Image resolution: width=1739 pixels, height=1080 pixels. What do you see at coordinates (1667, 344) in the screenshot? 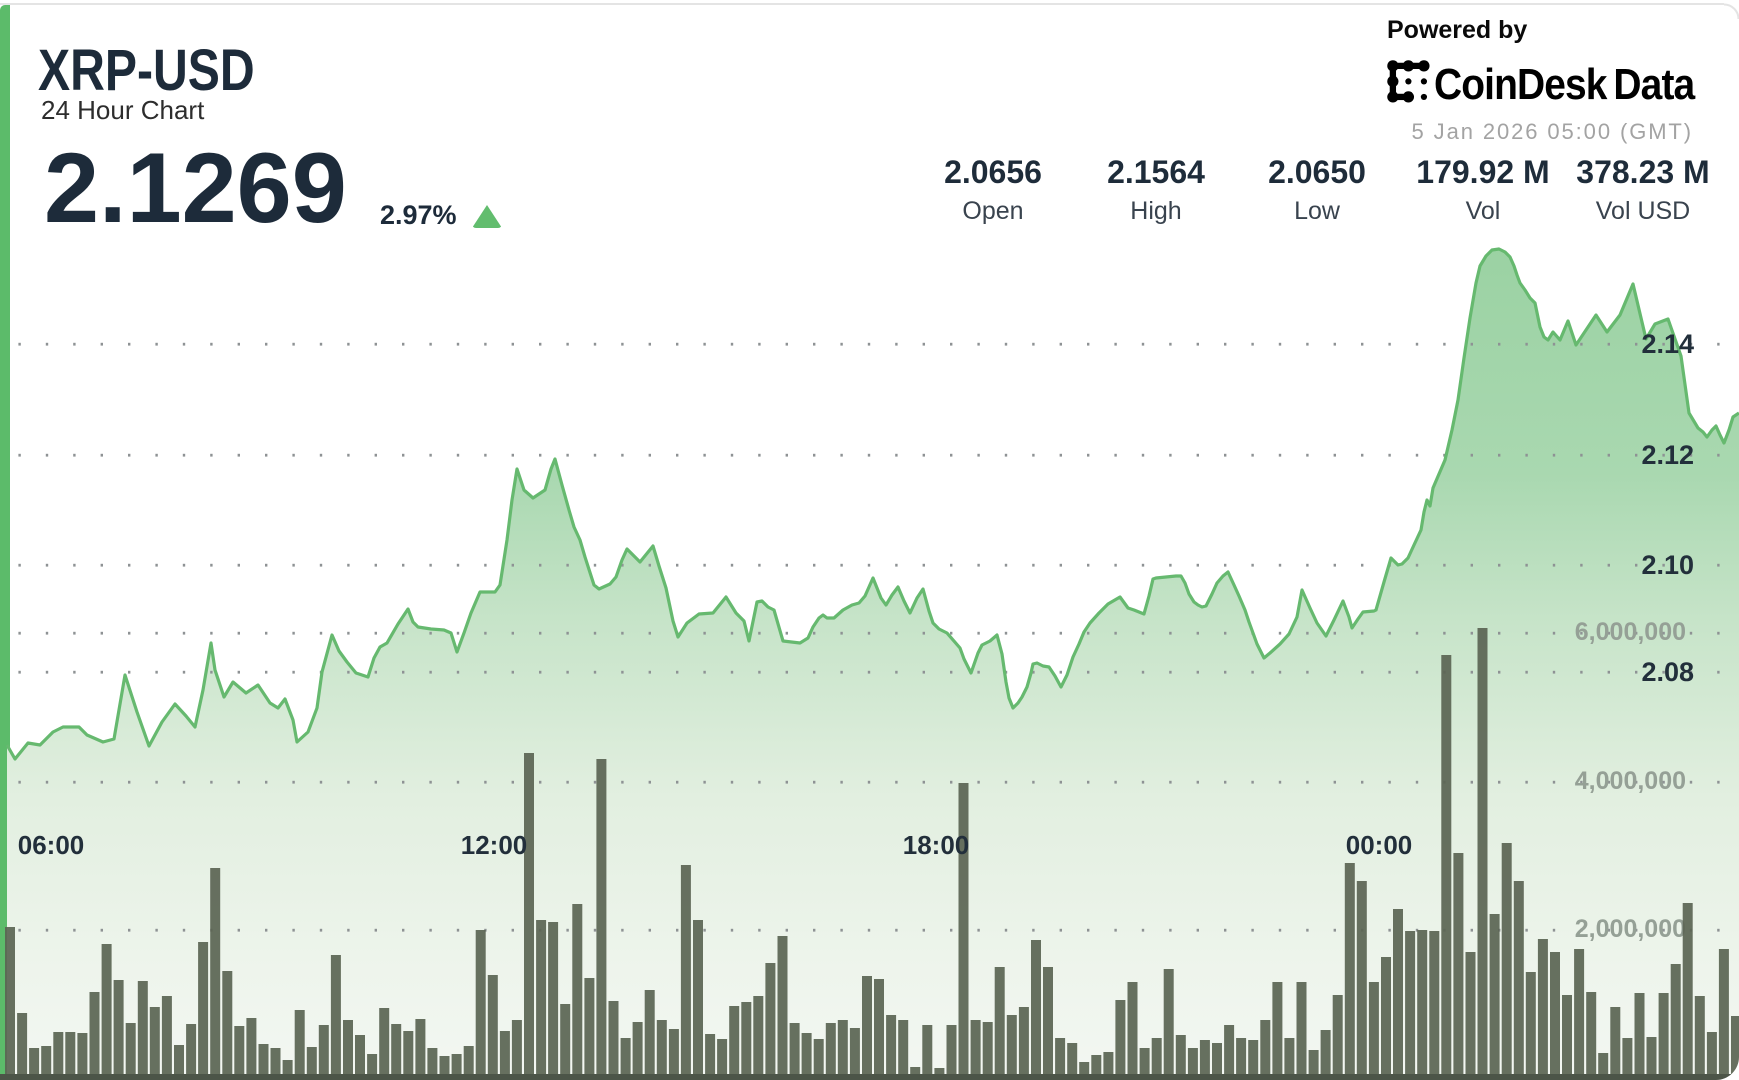
I see `svg-text: 2.14` at bounding box center [1667, 344].